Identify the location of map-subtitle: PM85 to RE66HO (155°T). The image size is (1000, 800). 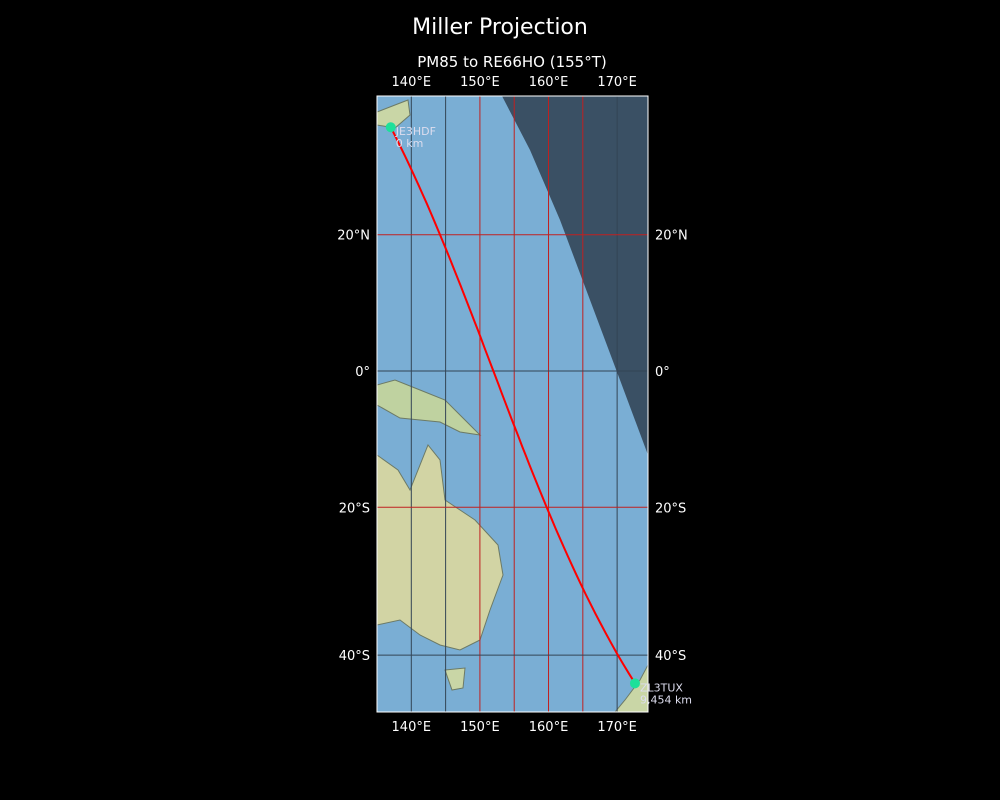
(512, 62).